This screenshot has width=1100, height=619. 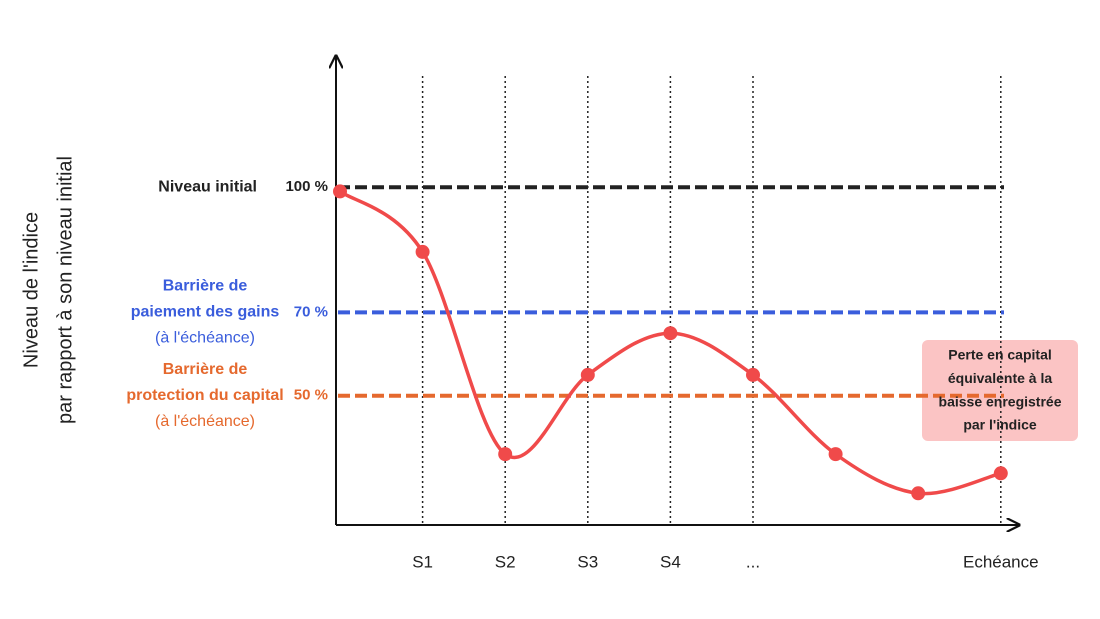 I want to click on annotation-text: équivalente à la, so click(x=1000, y=378).